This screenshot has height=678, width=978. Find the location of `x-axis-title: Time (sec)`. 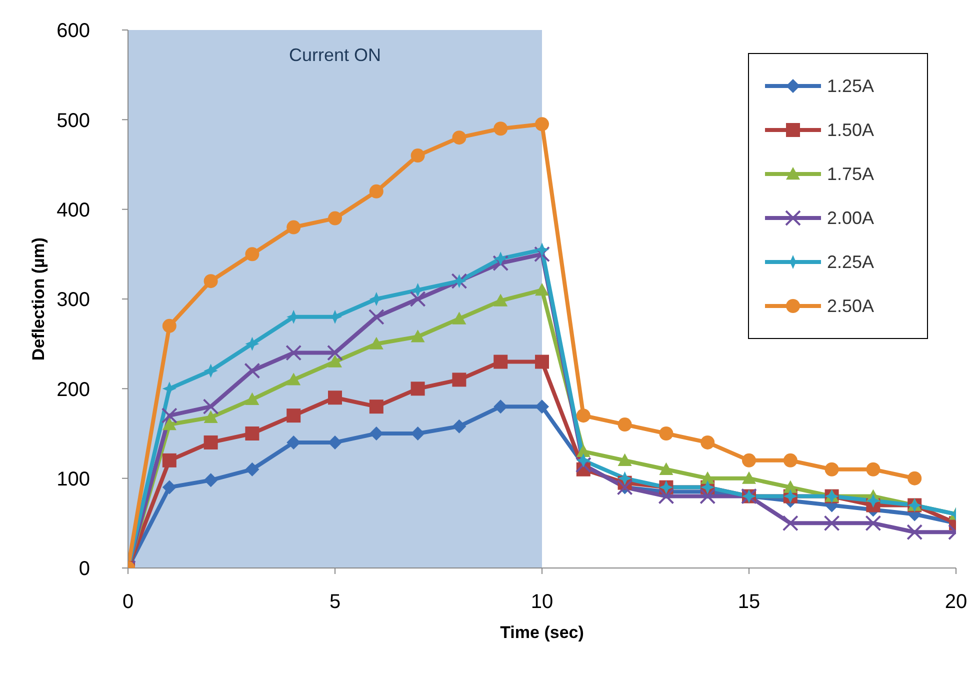

x-axis-title: Time (sec) is located at coordinates (542, 632).